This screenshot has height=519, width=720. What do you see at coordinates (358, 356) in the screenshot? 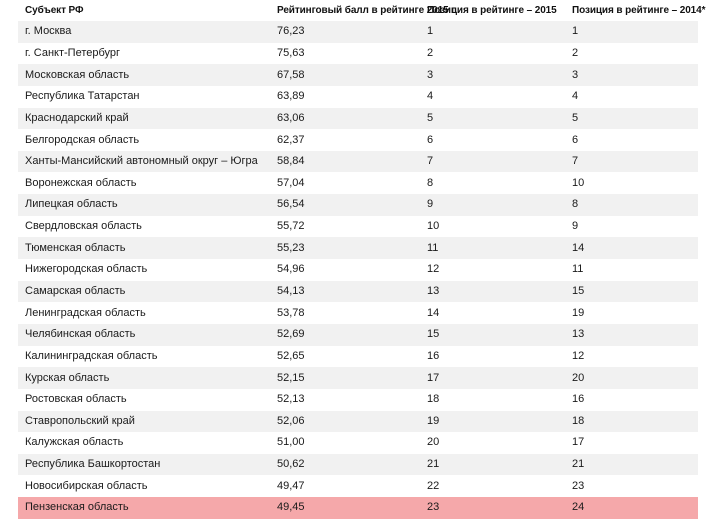
I see `table-row: Калининградская область 52,65 16 12` at bounding box center [358, 356].